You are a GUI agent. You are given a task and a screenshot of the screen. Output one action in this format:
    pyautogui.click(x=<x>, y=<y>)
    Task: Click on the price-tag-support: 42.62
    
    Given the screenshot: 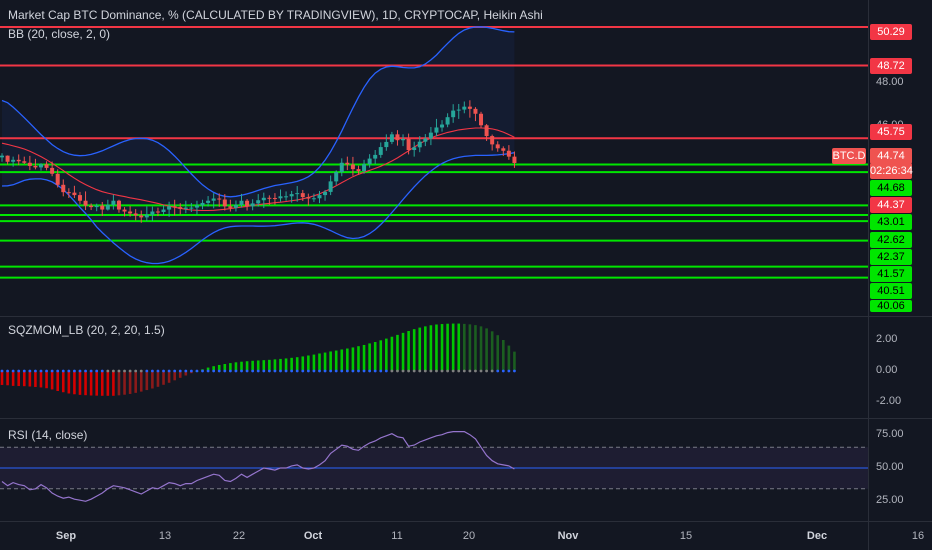 What is the action you would take?
    pyautogui.click(x=891, y=240)
    